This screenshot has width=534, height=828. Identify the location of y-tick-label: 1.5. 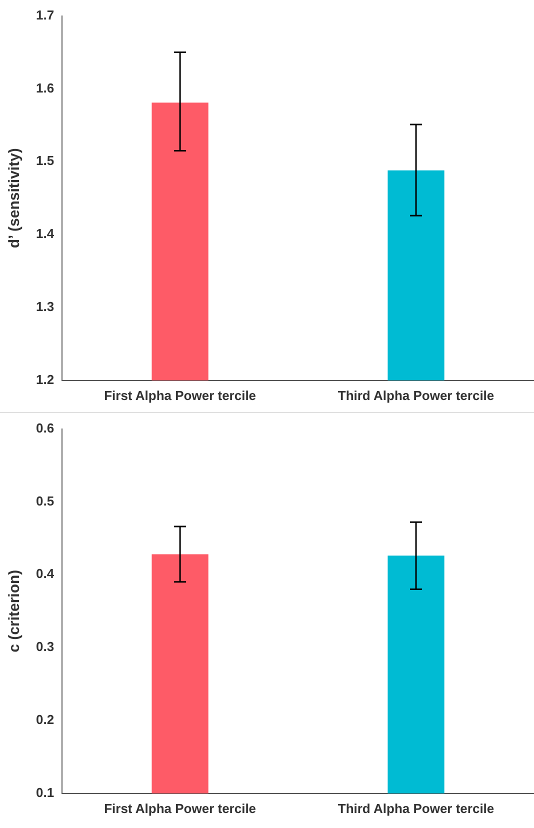
(45, 160).